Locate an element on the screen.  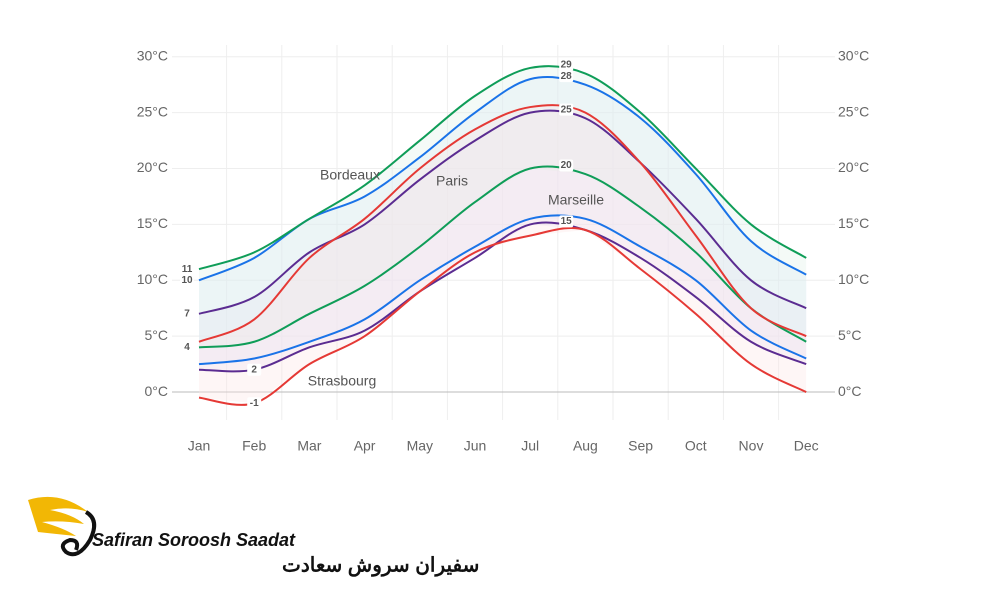
value-label: 7 is located at coordinates (187, 313).